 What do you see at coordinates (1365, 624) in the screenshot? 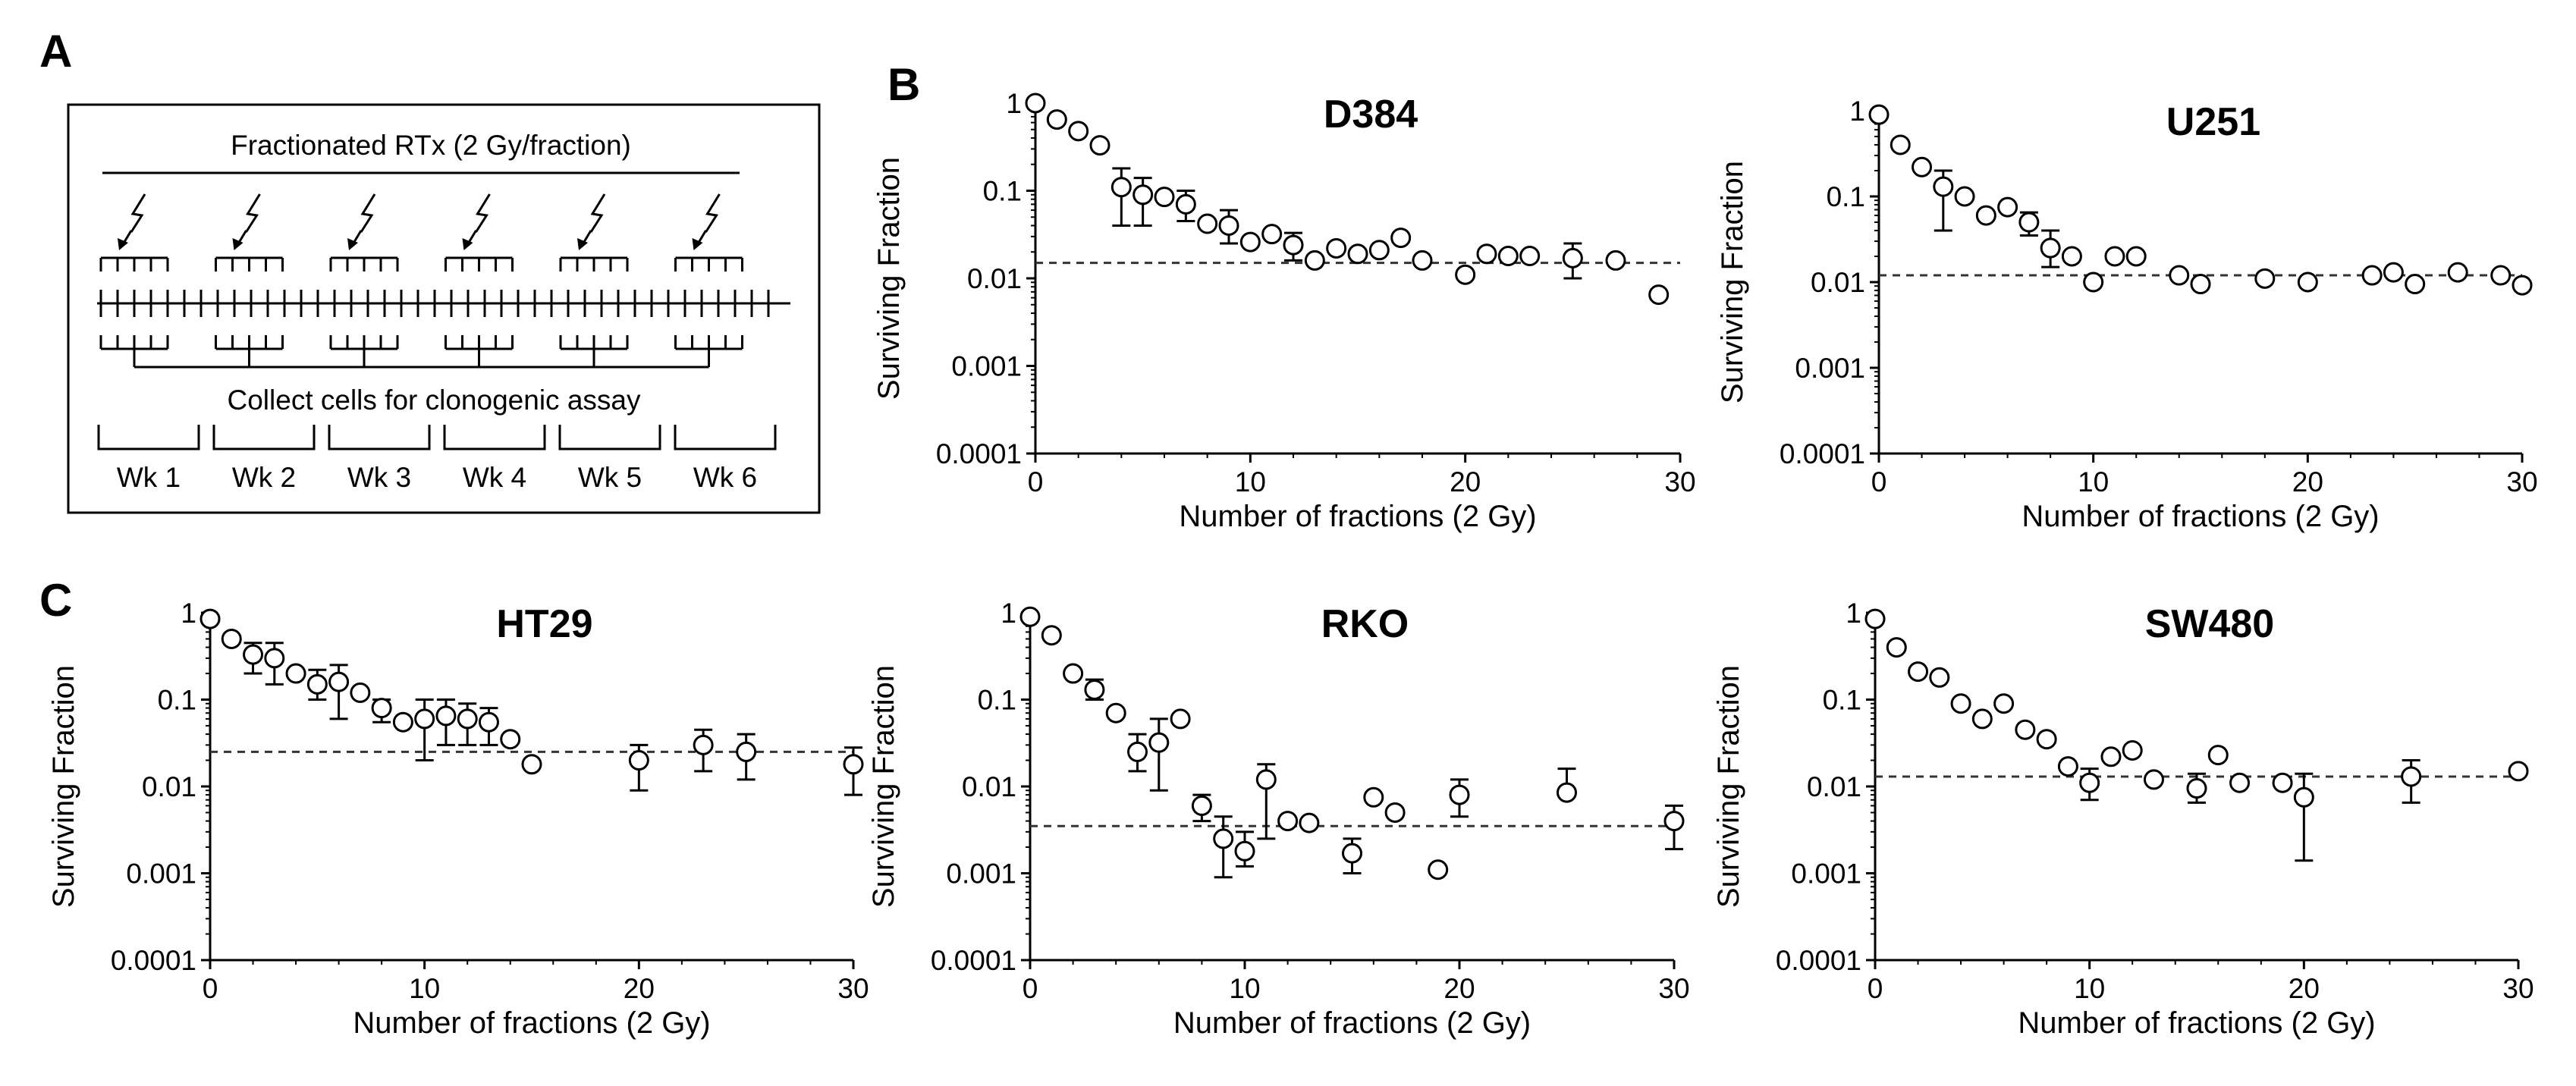
I see `chart-title: RKO` at bounding box center [1365, 624].